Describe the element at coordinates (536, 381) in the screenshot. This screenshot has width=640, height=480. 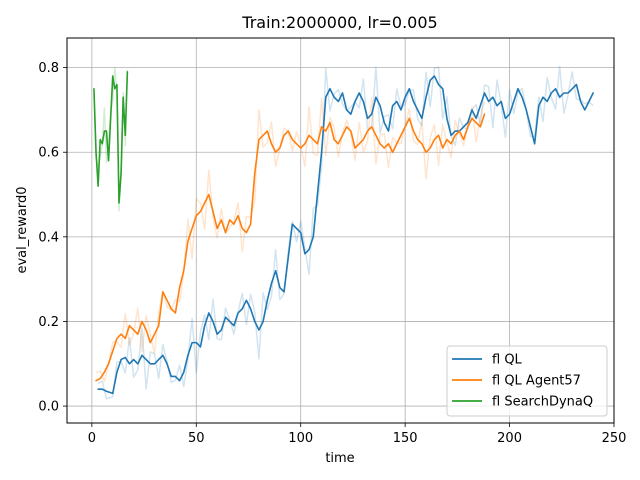
I see `legend-label-fl-ql-agent57: fl QL Agent57` at that location.